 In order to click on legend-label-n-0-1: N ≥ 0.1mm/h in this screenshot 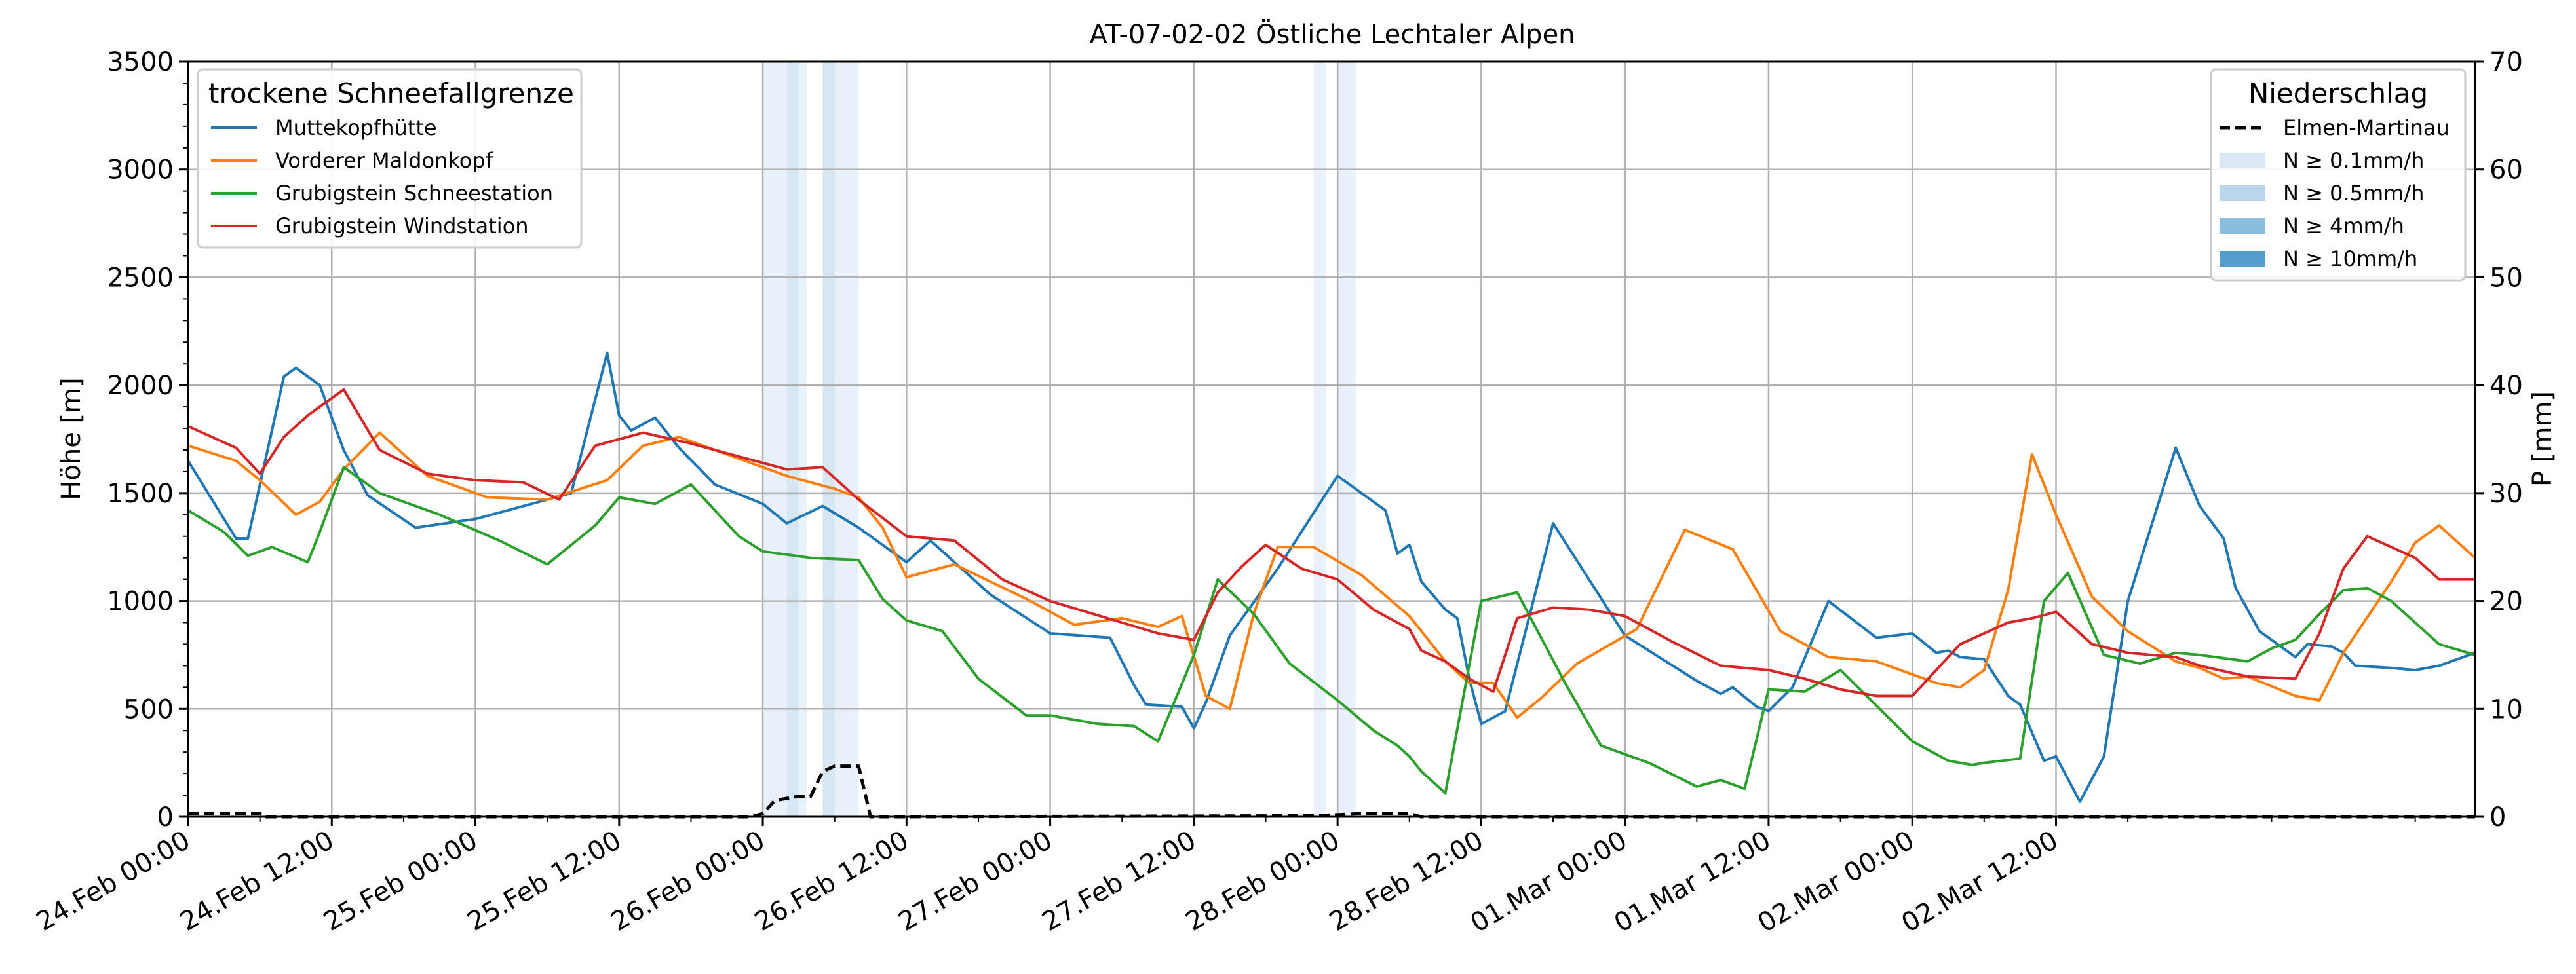, I will do `click(2353, 160)`.